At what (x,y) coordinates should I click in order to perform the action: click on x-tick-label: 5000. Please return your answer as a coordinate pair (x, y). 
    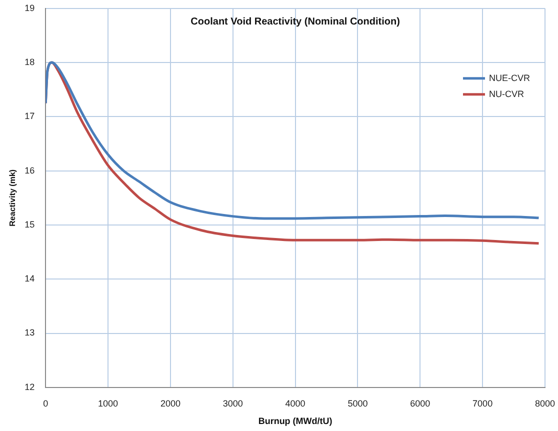
    Looking at the image, I should click on (358, 403).